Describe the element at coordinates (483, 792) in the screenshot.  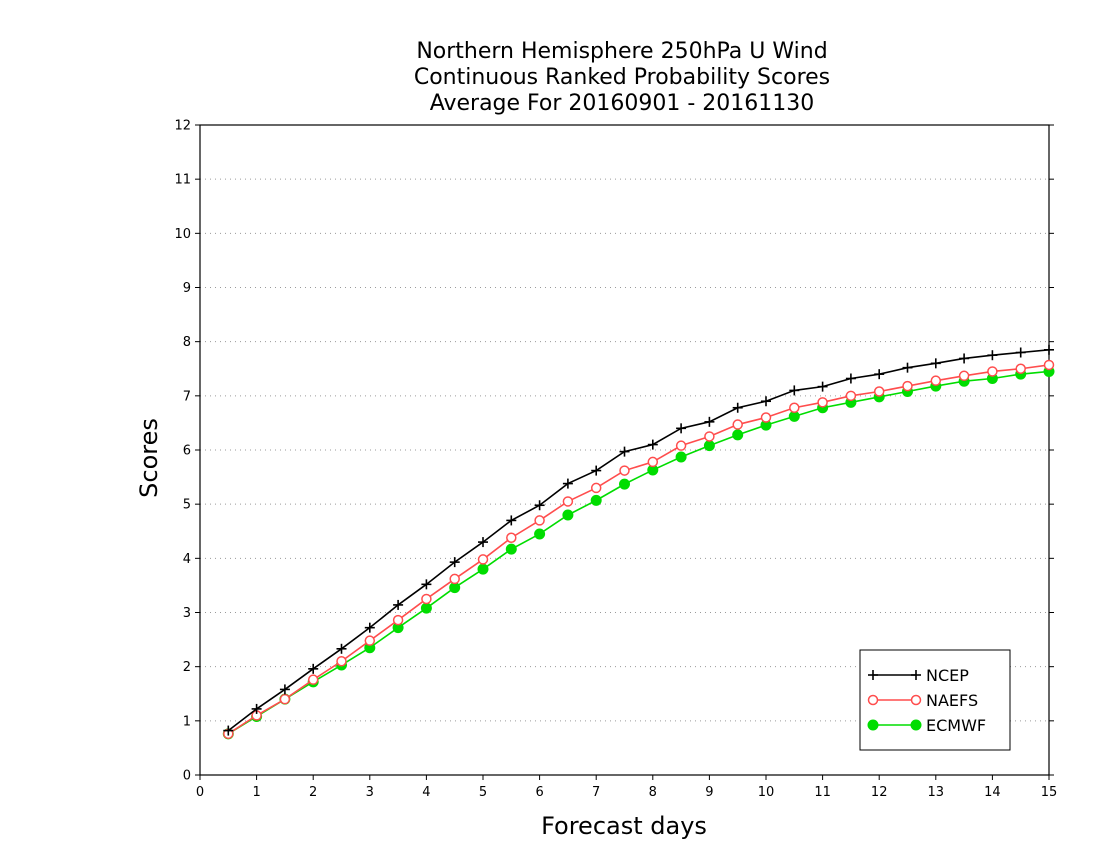
I see `x-tick-label: 5` at that location.